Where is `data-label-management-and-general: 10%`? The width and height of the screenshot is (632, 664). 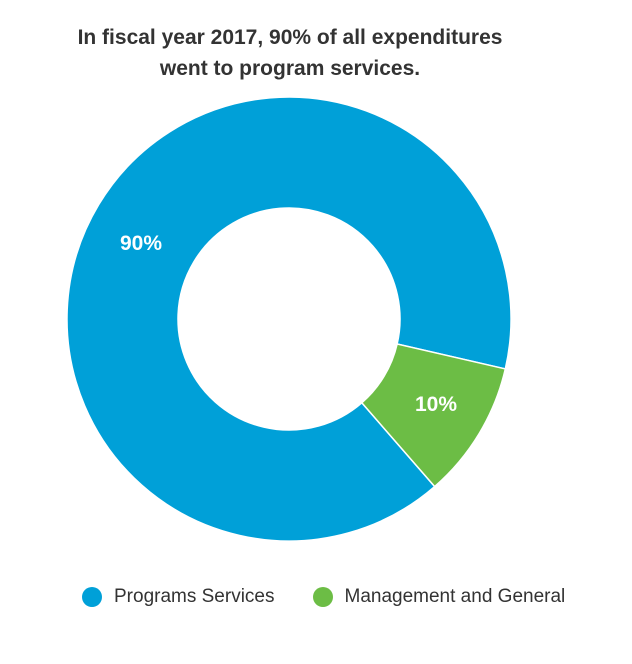
data-label-management-and-general: 10% is located at coordinates (436, 404).